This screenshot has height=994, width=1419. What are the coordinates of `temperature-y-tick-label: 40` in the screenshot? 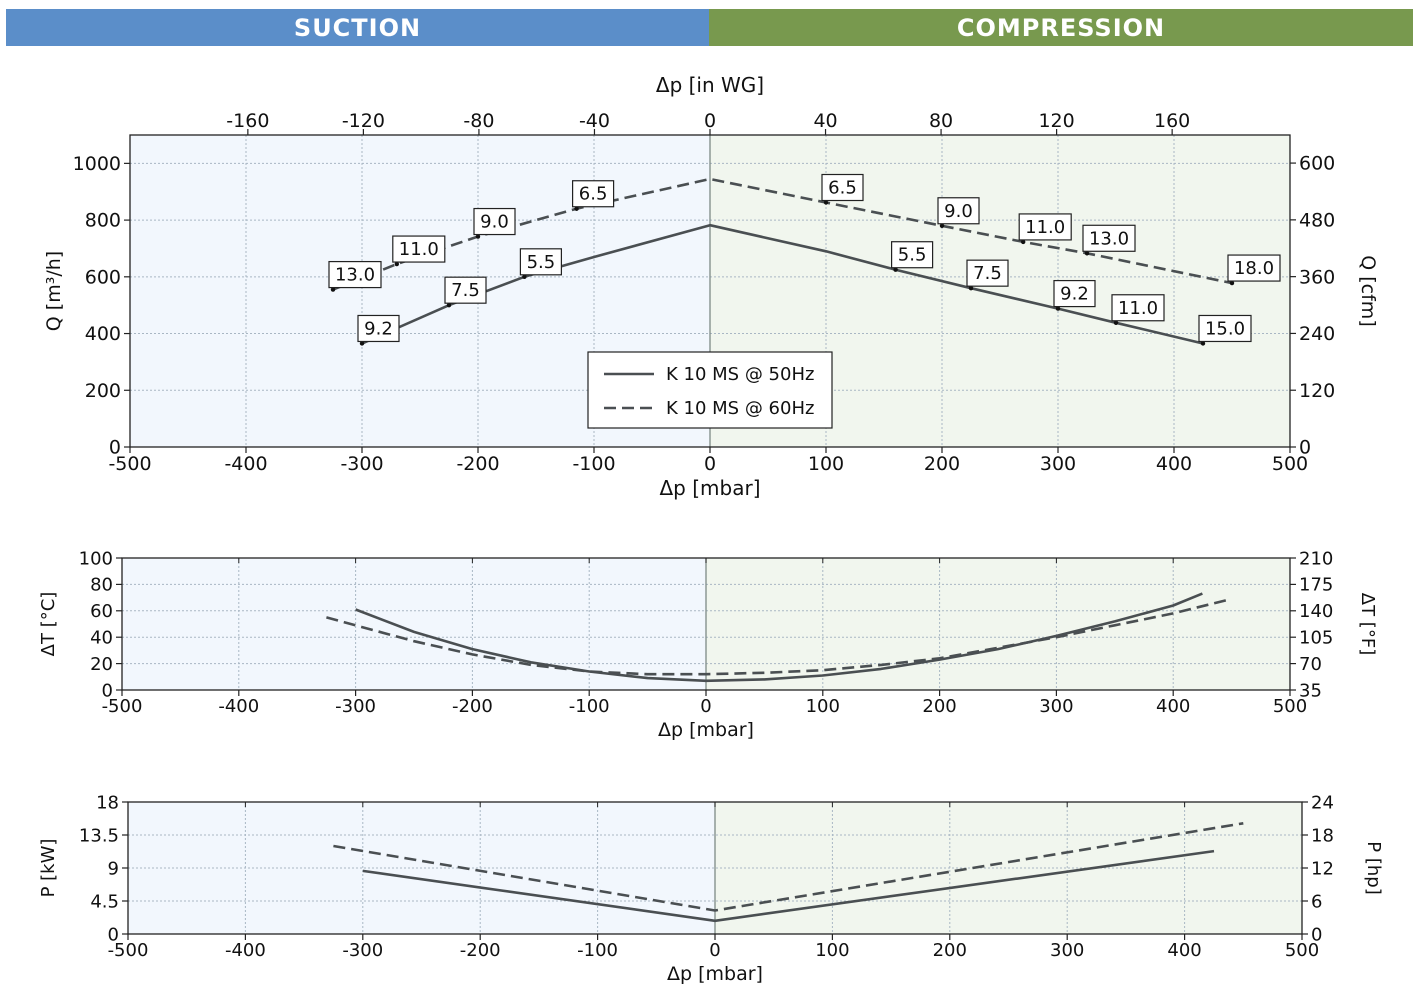 It's located at (101, 638).